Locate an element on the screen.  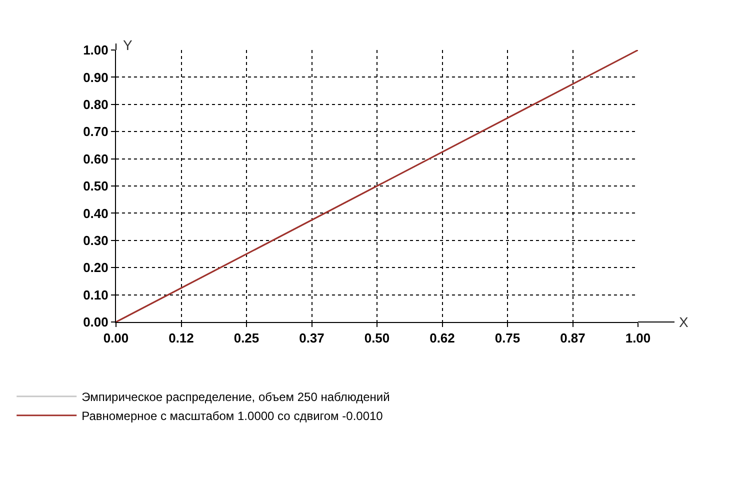
x-tick-label: 0.50 is located at coordinates (377, 338).